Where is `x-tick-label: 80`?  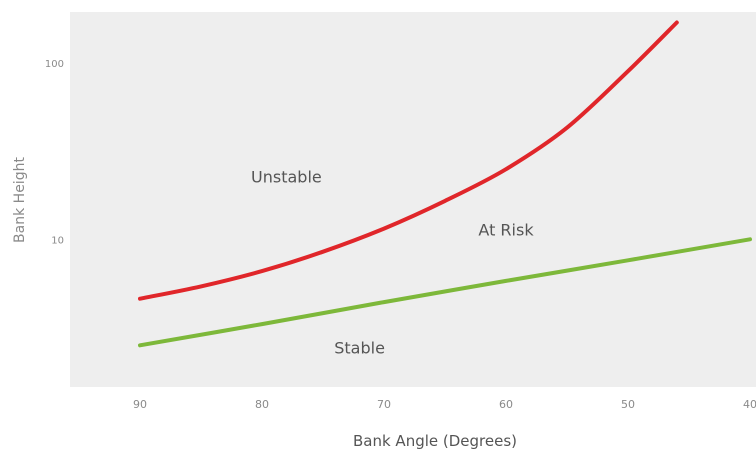 x-tick-label: 80 is located at coordinates (262, 404).